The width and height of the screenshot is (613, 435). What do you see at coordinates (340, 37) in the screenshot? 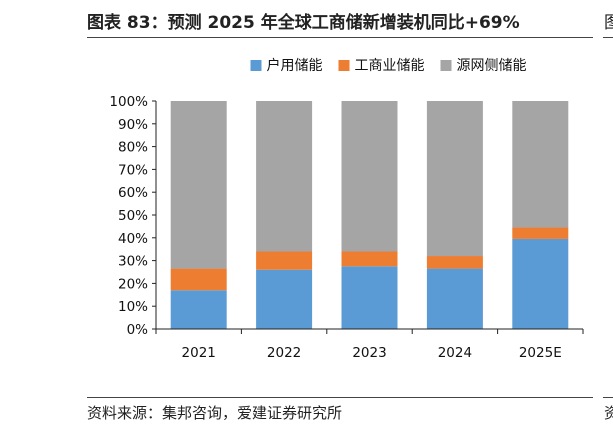
I see `title-rule` at bounding box center [340, 37].